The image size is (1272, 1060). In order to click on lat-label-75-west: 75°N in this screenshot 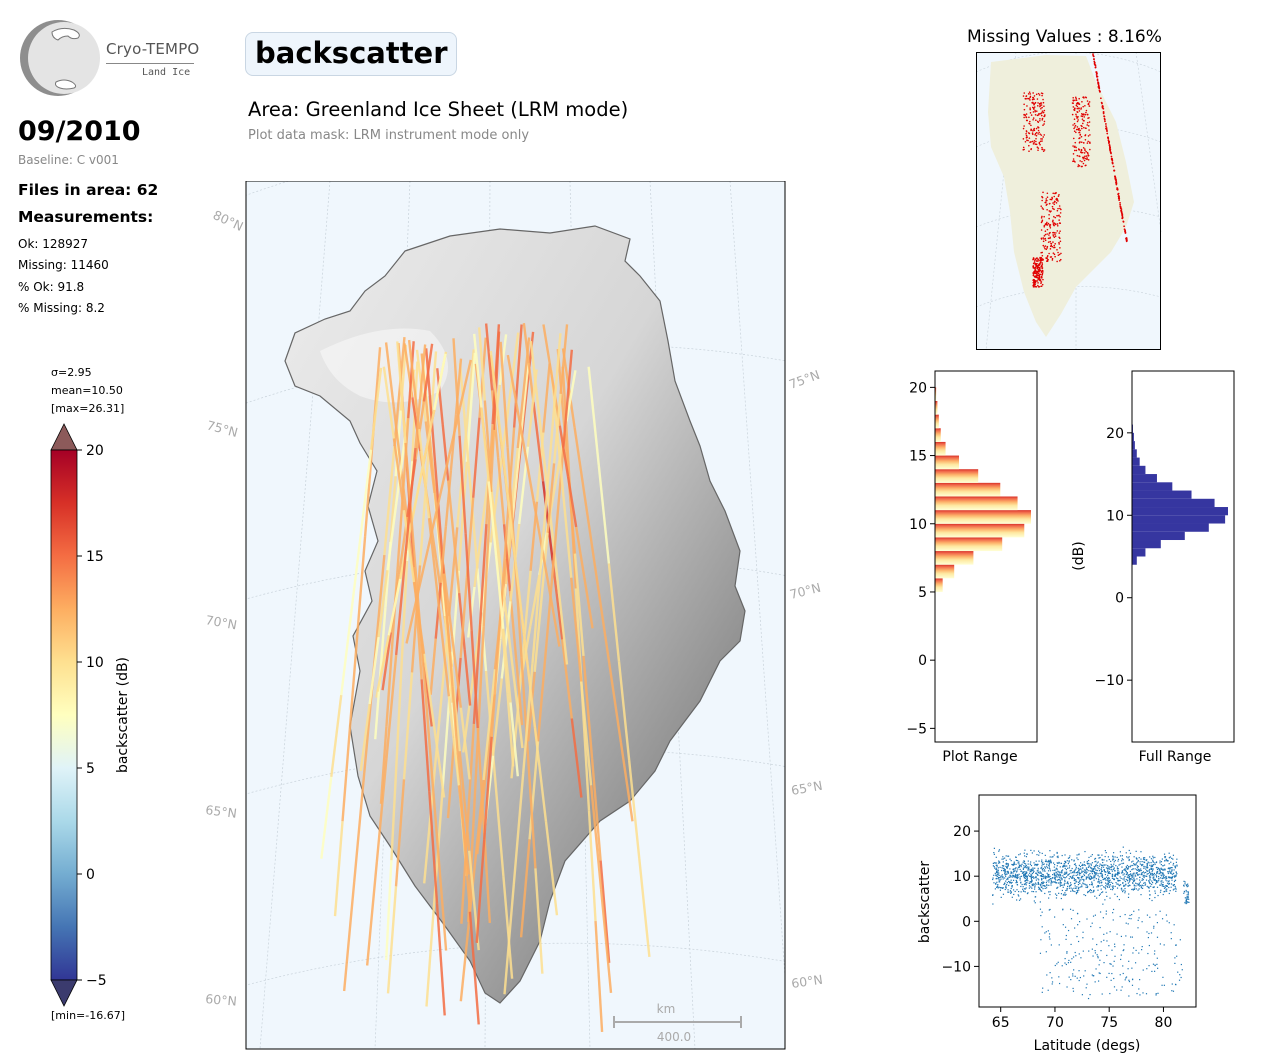, I will do `click(222, 428)`.